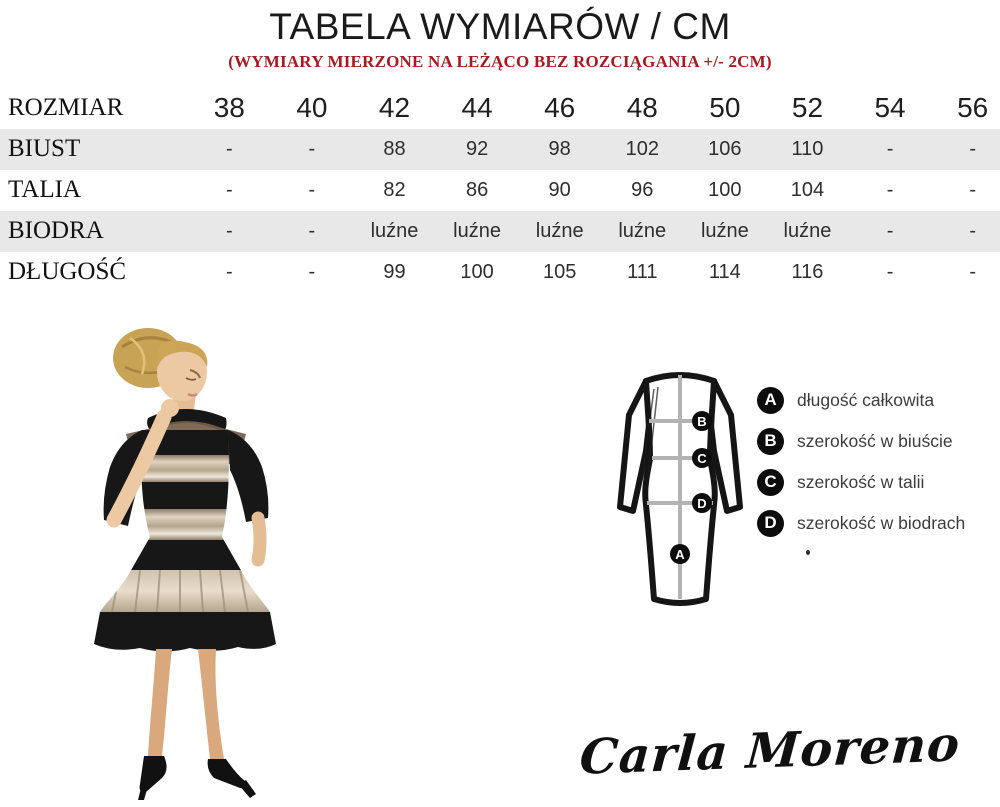 This screenshot has width=1000, height=807. I want to click on size-column-header: 40, so click(312, 107).